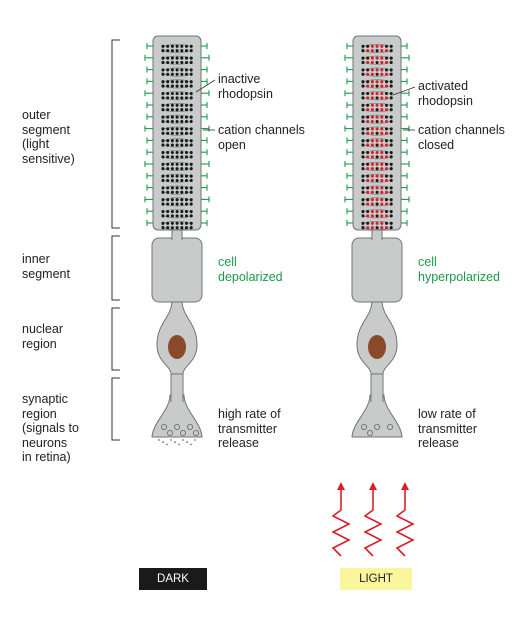  Describe the element at coordinates (205, 86) in the screenshot. I see `inactive-rhodopsin-leader` at that location.